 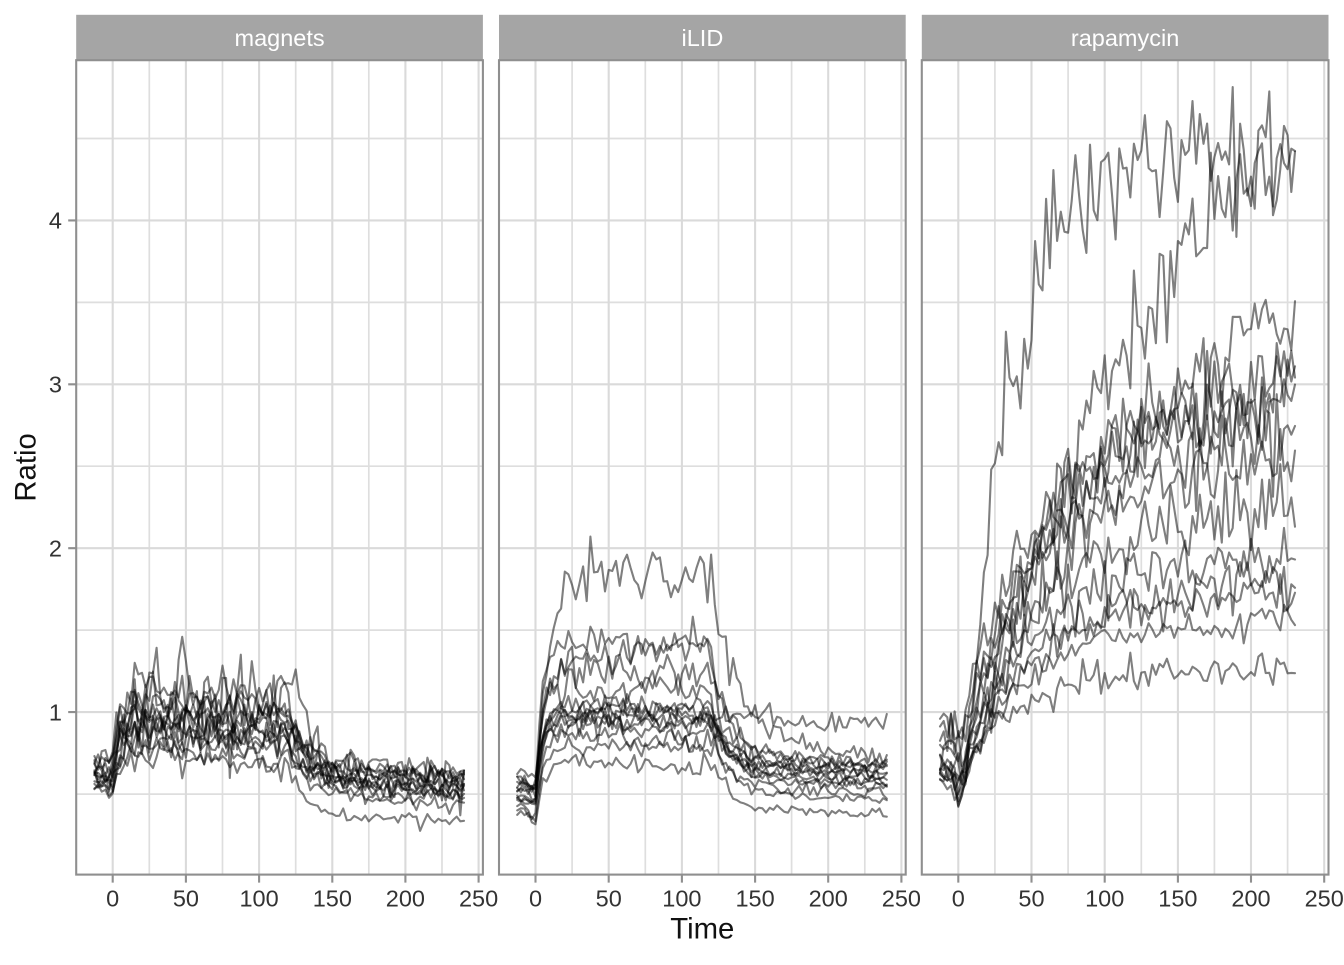 I want to click on svg-text: 4, so click(x=55, y=221).